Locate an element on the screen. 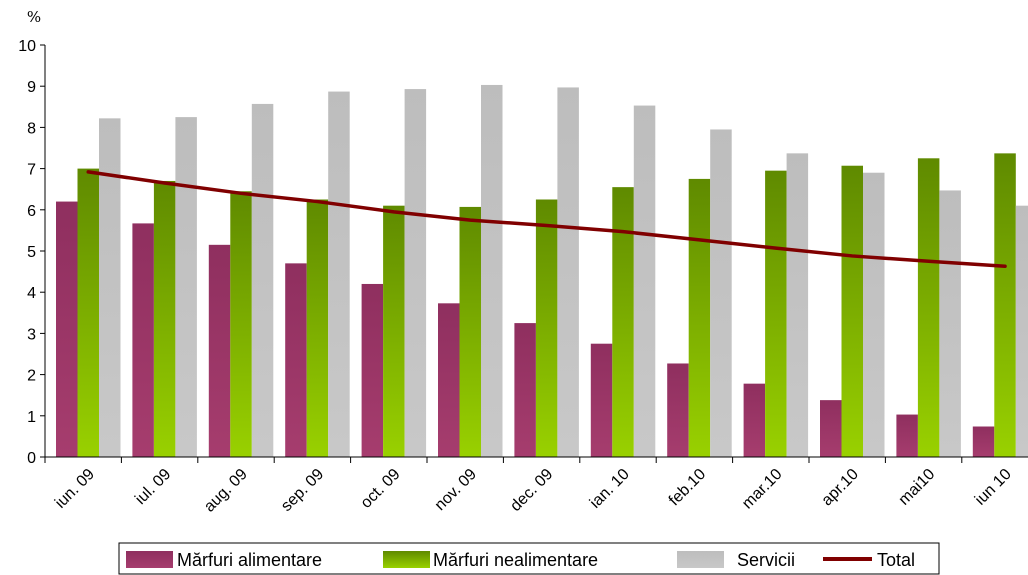 This screenshot has height=575, width=1028. y-tick-label-2: 2 is located at coordinates (31, 376).